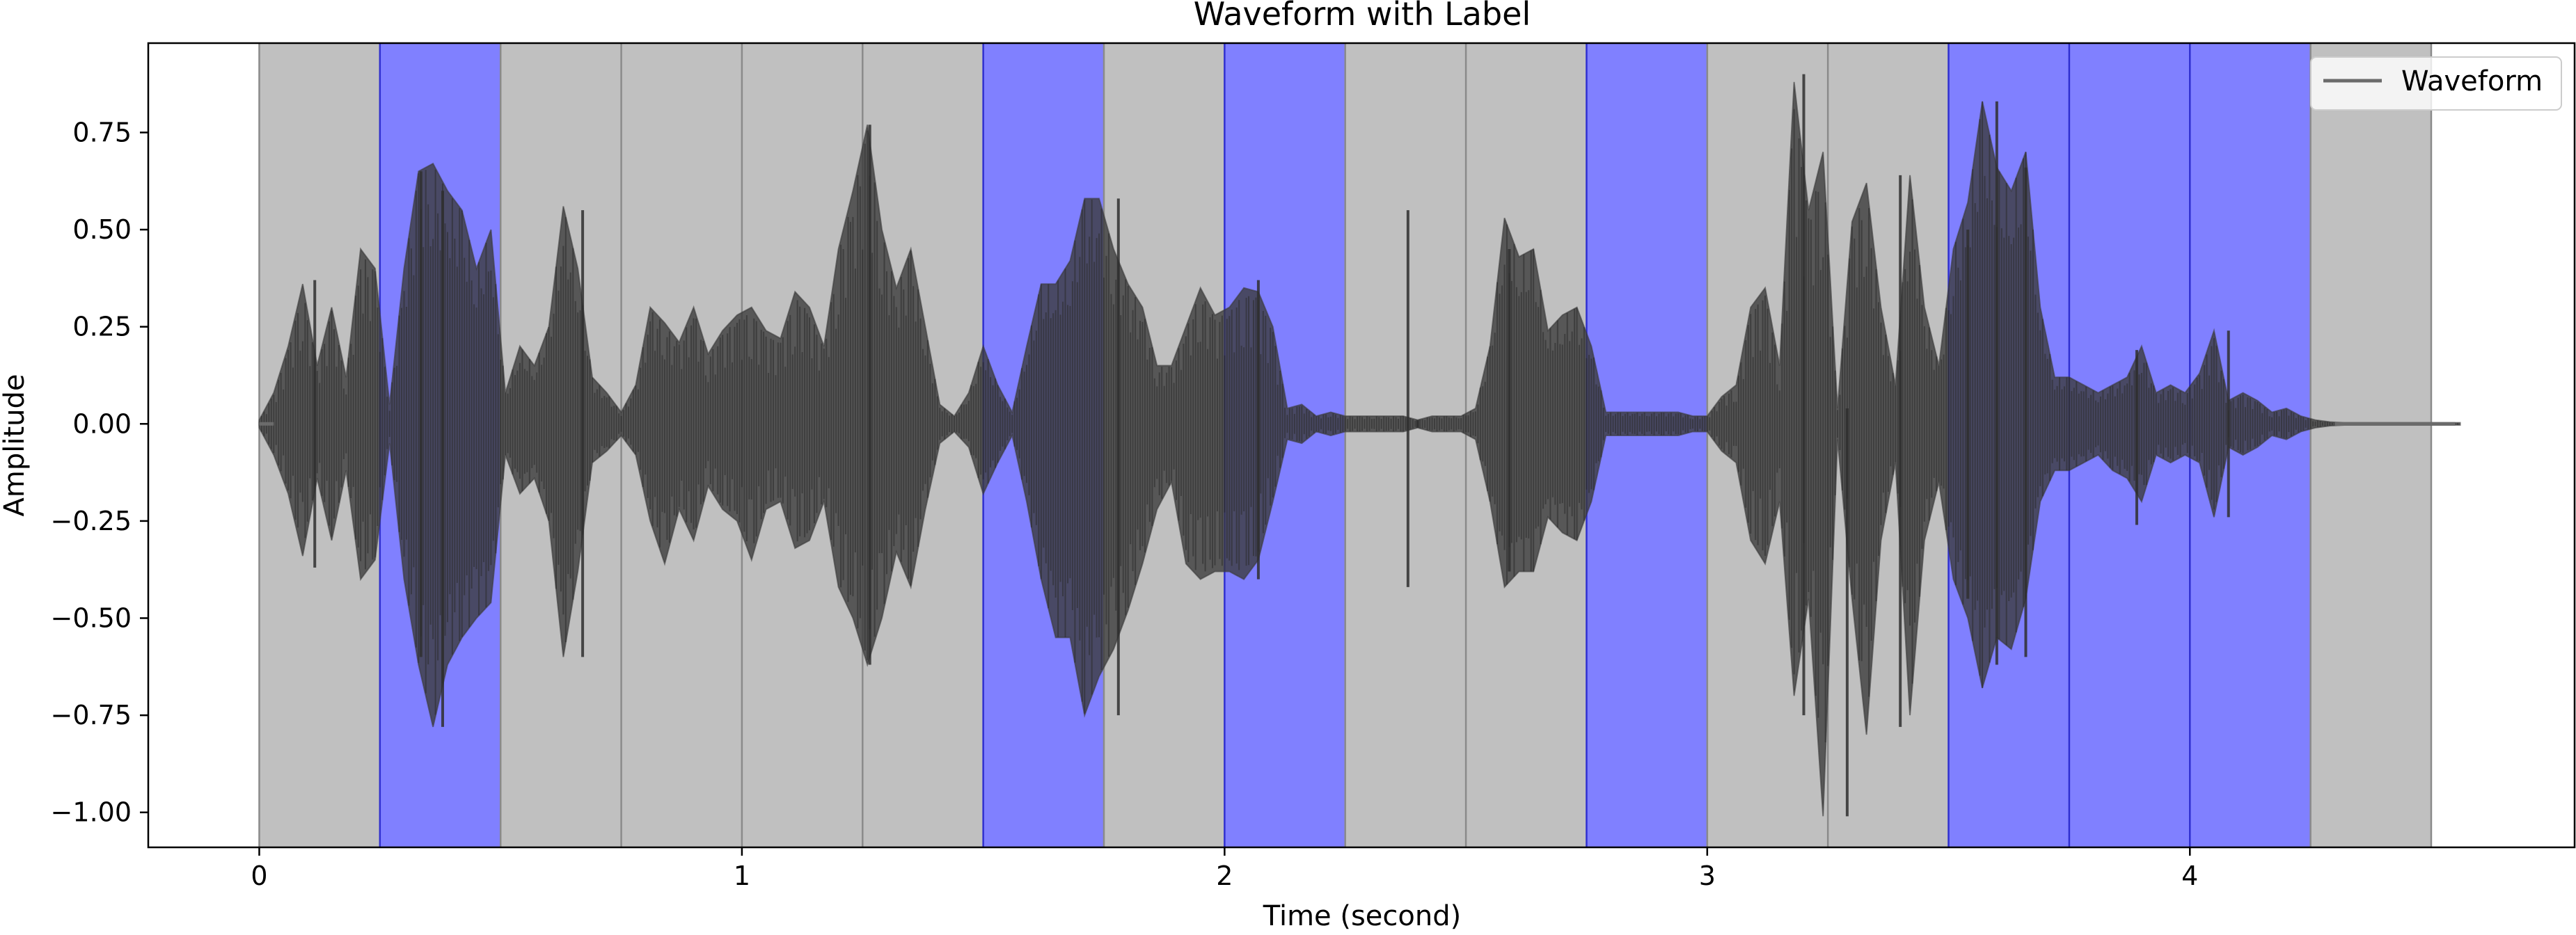 This screenshot has height=935, width=2576. What do you see at coordinates (91, 715) in the screenshot?
I see `y-tick-label: −0.75` at bounding box center [91, 715].